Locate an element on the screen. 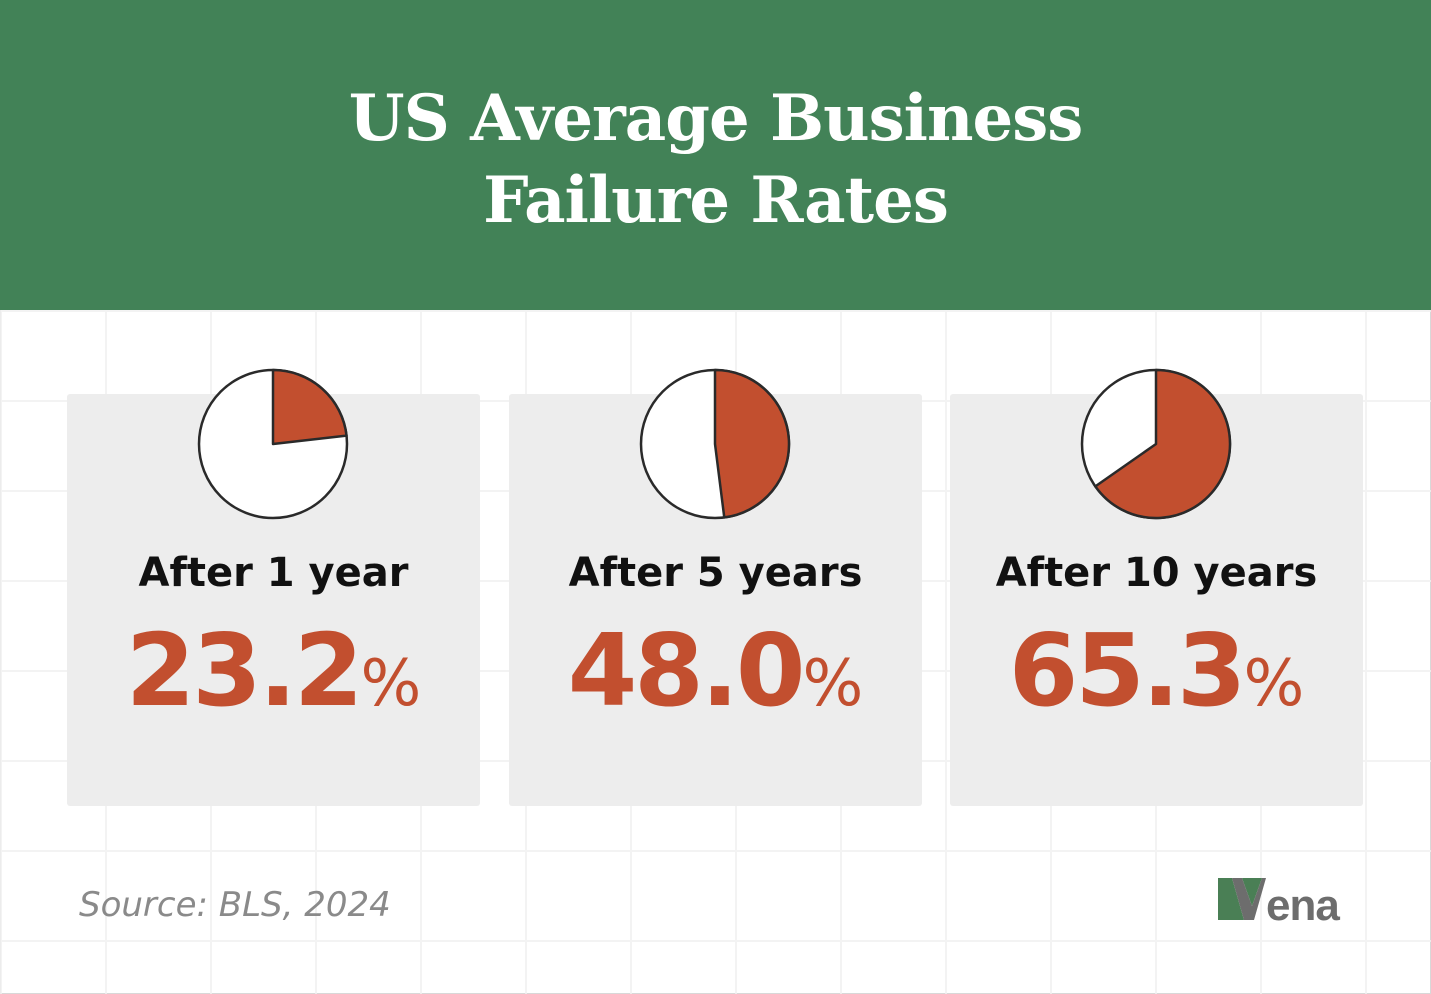 This screenshot has width=1431, height=994. failure-rate-value: 48.0% is located at coordinates (715, 670).